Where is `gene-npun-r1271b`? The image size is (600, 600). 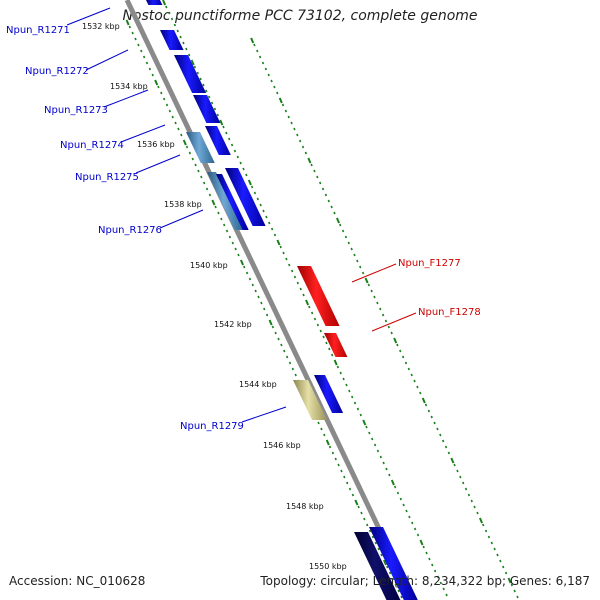
gene-npun-r1271b is located at coordinates (172, 40).